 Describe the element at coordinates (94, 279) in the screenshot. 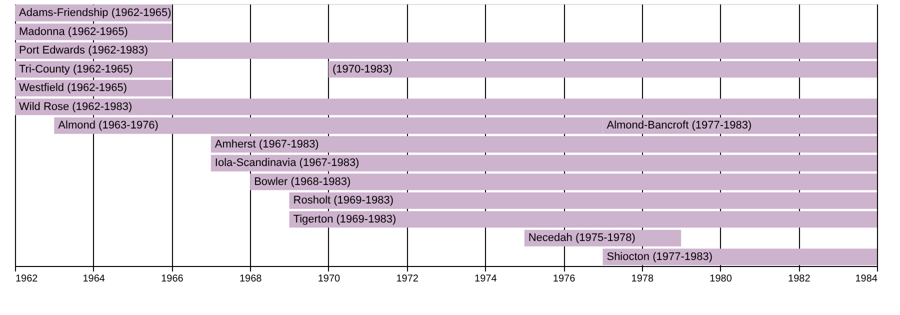

I see `x-tick-label: 1964` at that location.